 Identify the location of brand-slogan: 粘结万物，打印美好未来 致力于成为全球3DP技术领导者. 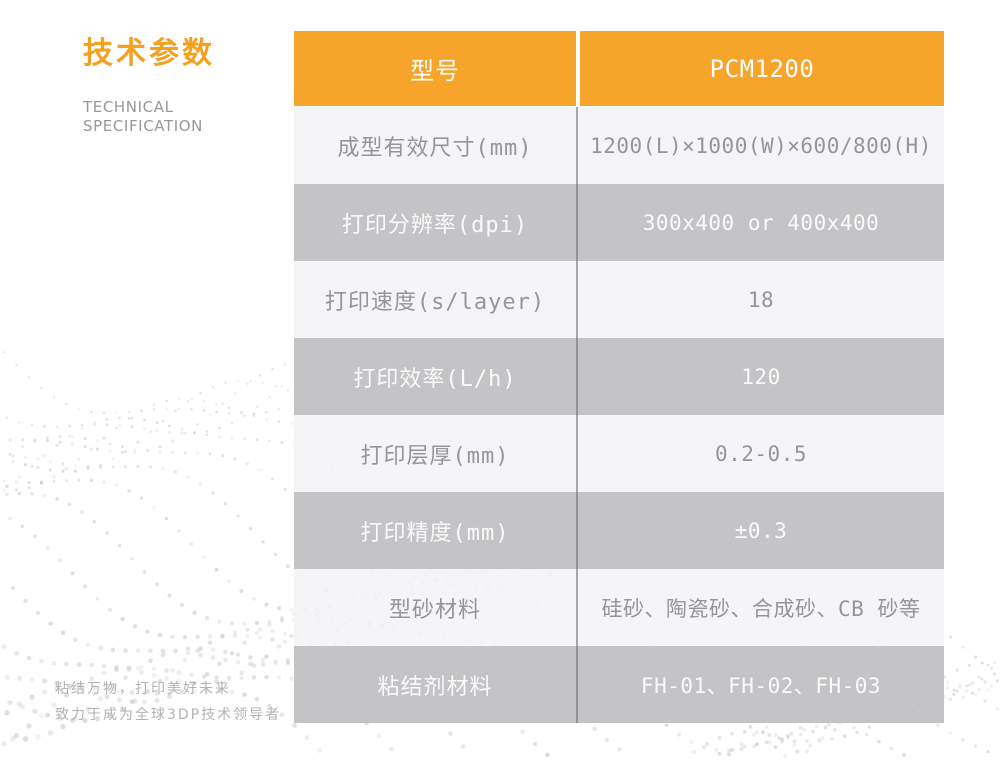
(168, 702).